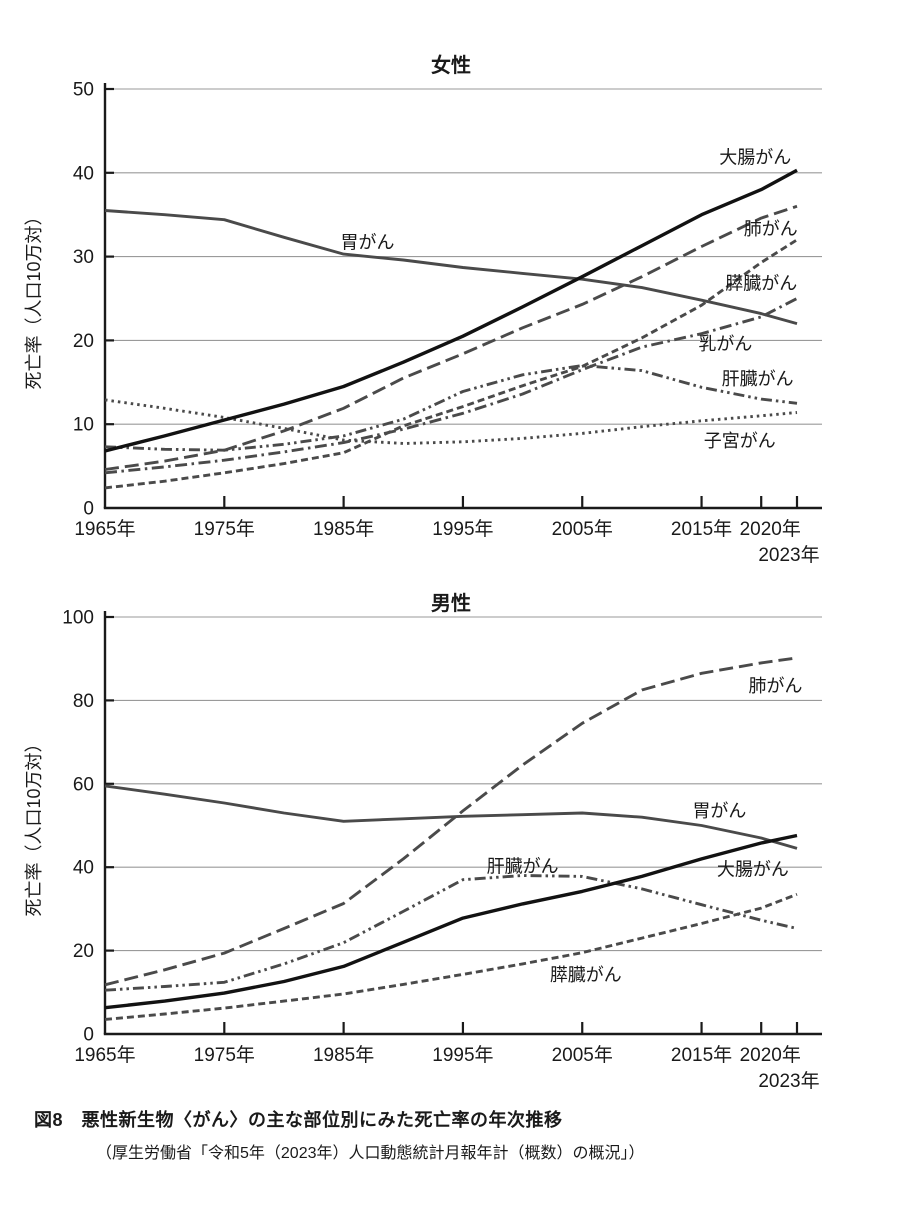  Describe the element at coordinates (34, 825) in the screenshot. I see `y-axis-label-male: 死亡率（人口10万対）` at that location.